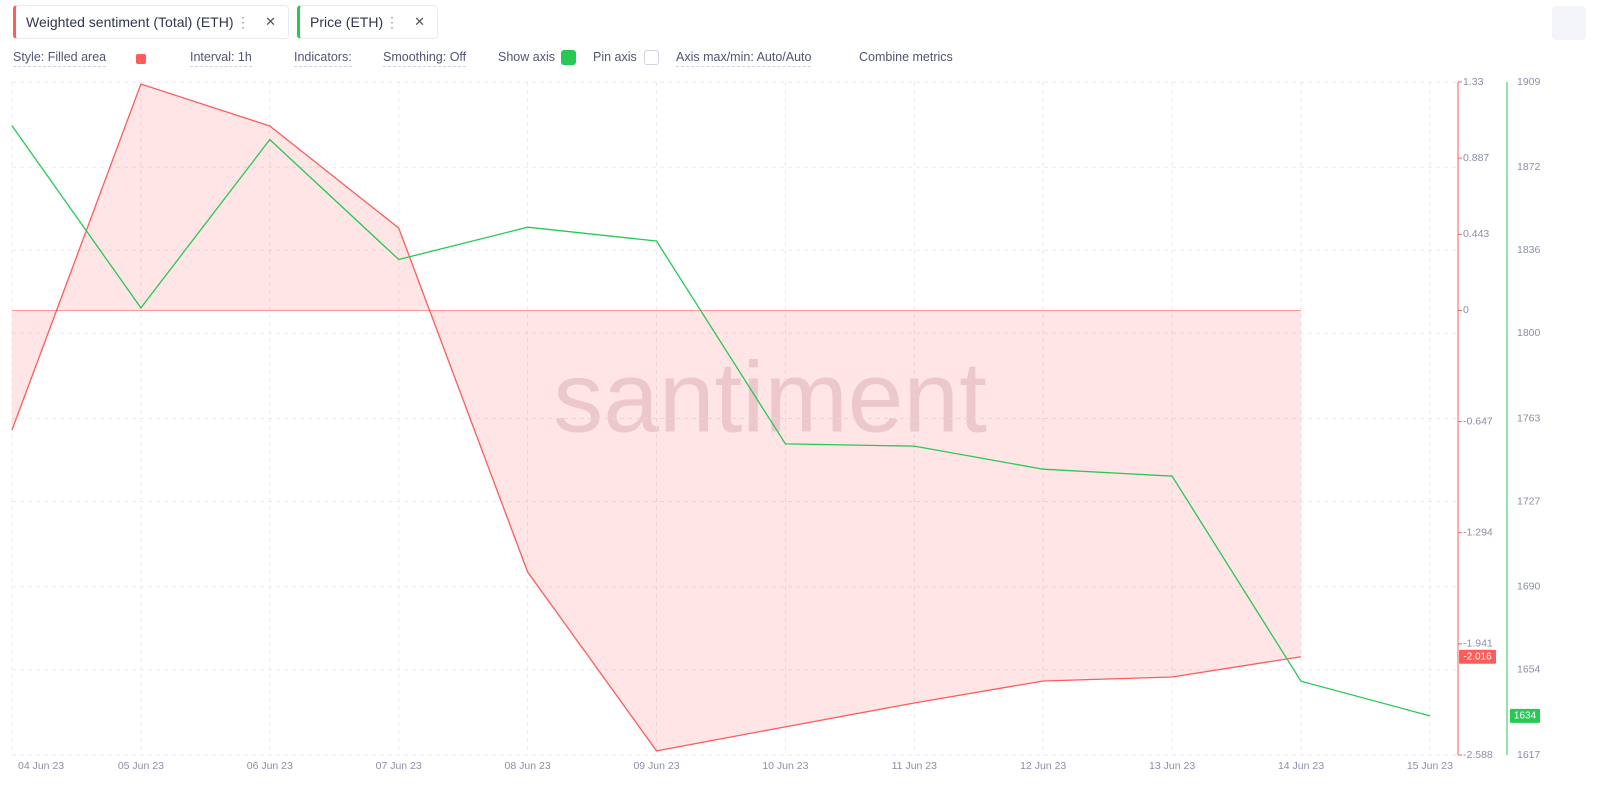 The image size is (1600, 808). What do you see at coordinates (141, 766) in the screenshot?
I see `x-tick-label: 05 Jun 23` at bounding box center [141, 766].